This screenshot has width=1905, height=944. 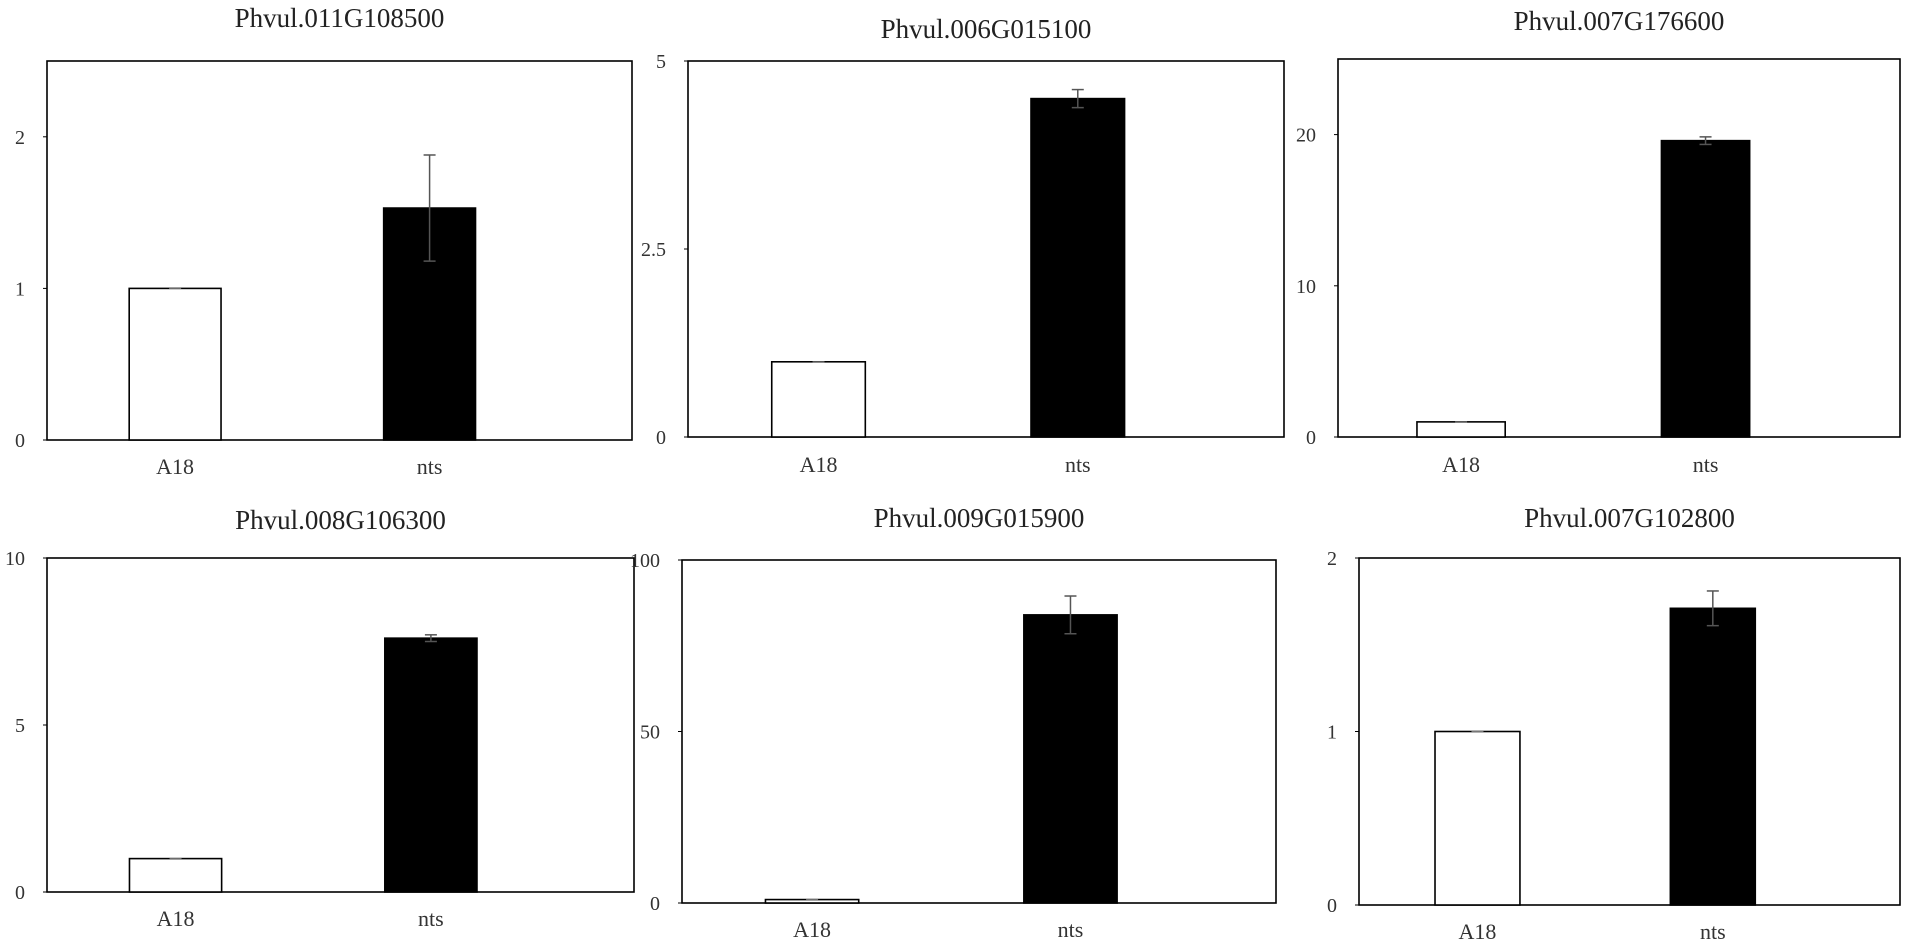 What do you see at coordinates (986, 29) in the screenshot?
I see `chart-title: Phvul.006G015100` at bounding box center [986, 29].